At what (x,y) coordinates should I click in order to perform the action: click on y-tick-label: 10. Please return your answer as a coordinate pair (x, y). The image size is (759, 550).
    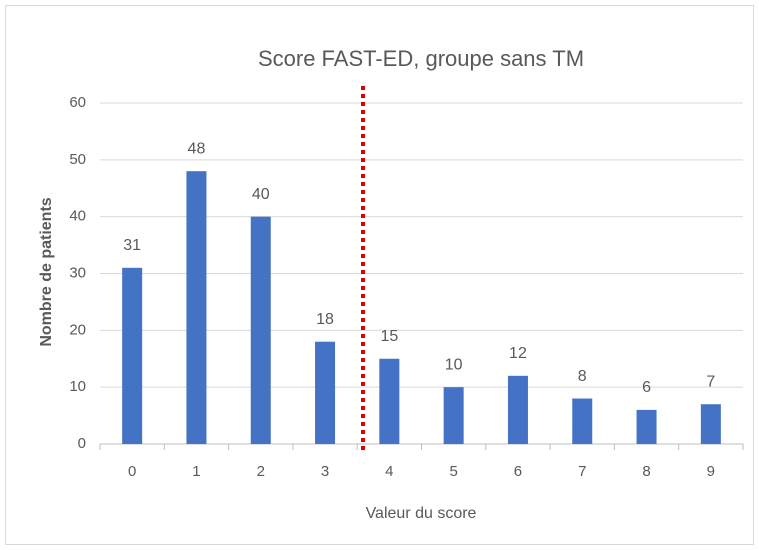
    Looking at the image, I should click on (77, 386).